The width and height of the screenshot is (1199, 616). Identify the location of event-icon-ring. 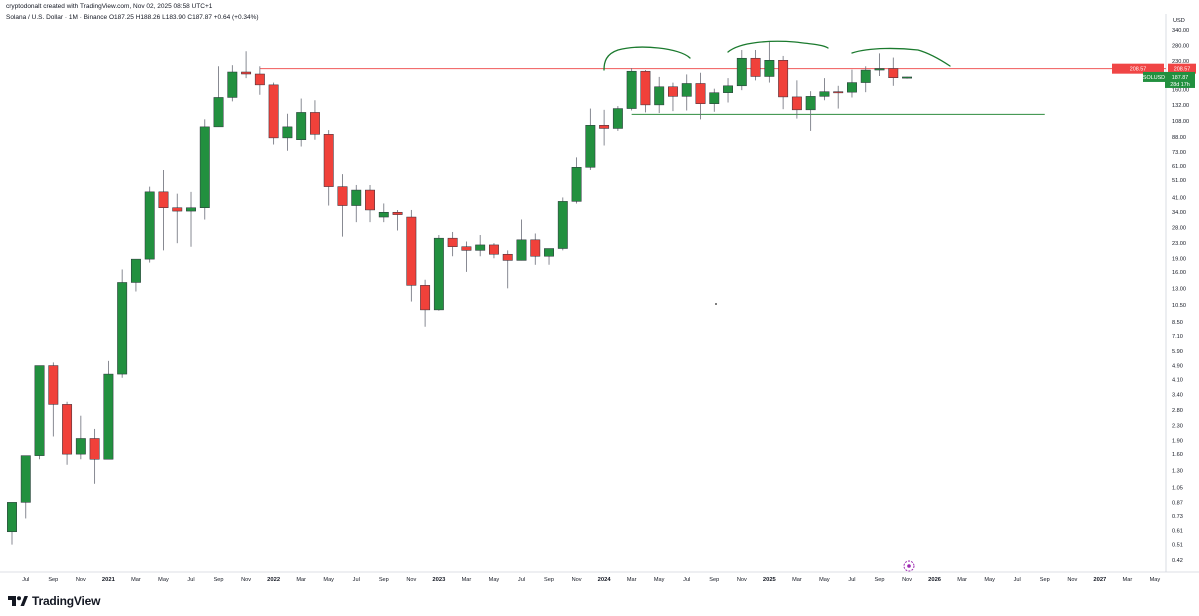
(909, 566).